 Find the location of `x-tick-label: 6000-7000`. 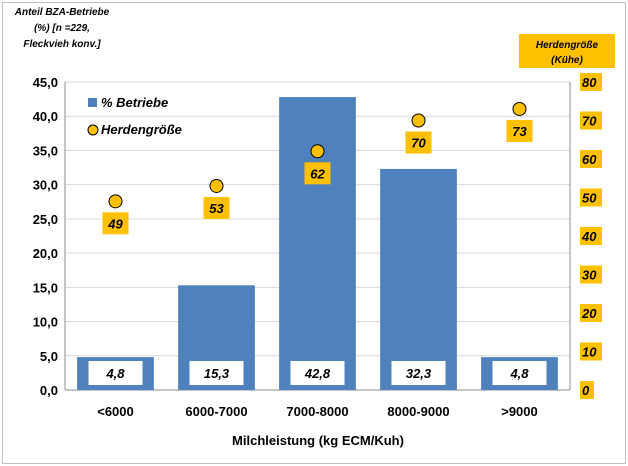

x-tick-label: 6000-7000 is located at coordinates (216, 411).